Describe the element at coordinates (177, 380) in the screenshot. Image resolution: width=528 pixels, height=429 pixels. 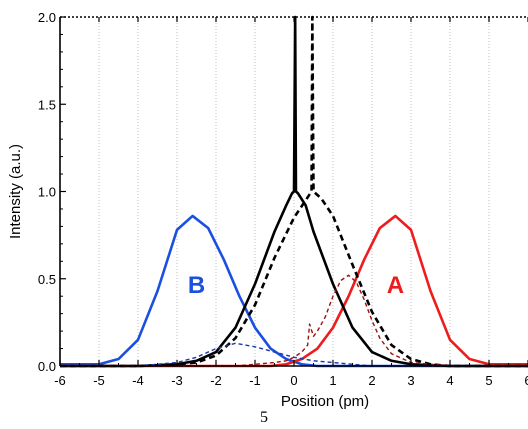
I see `x-tick-label: -3` at that location.